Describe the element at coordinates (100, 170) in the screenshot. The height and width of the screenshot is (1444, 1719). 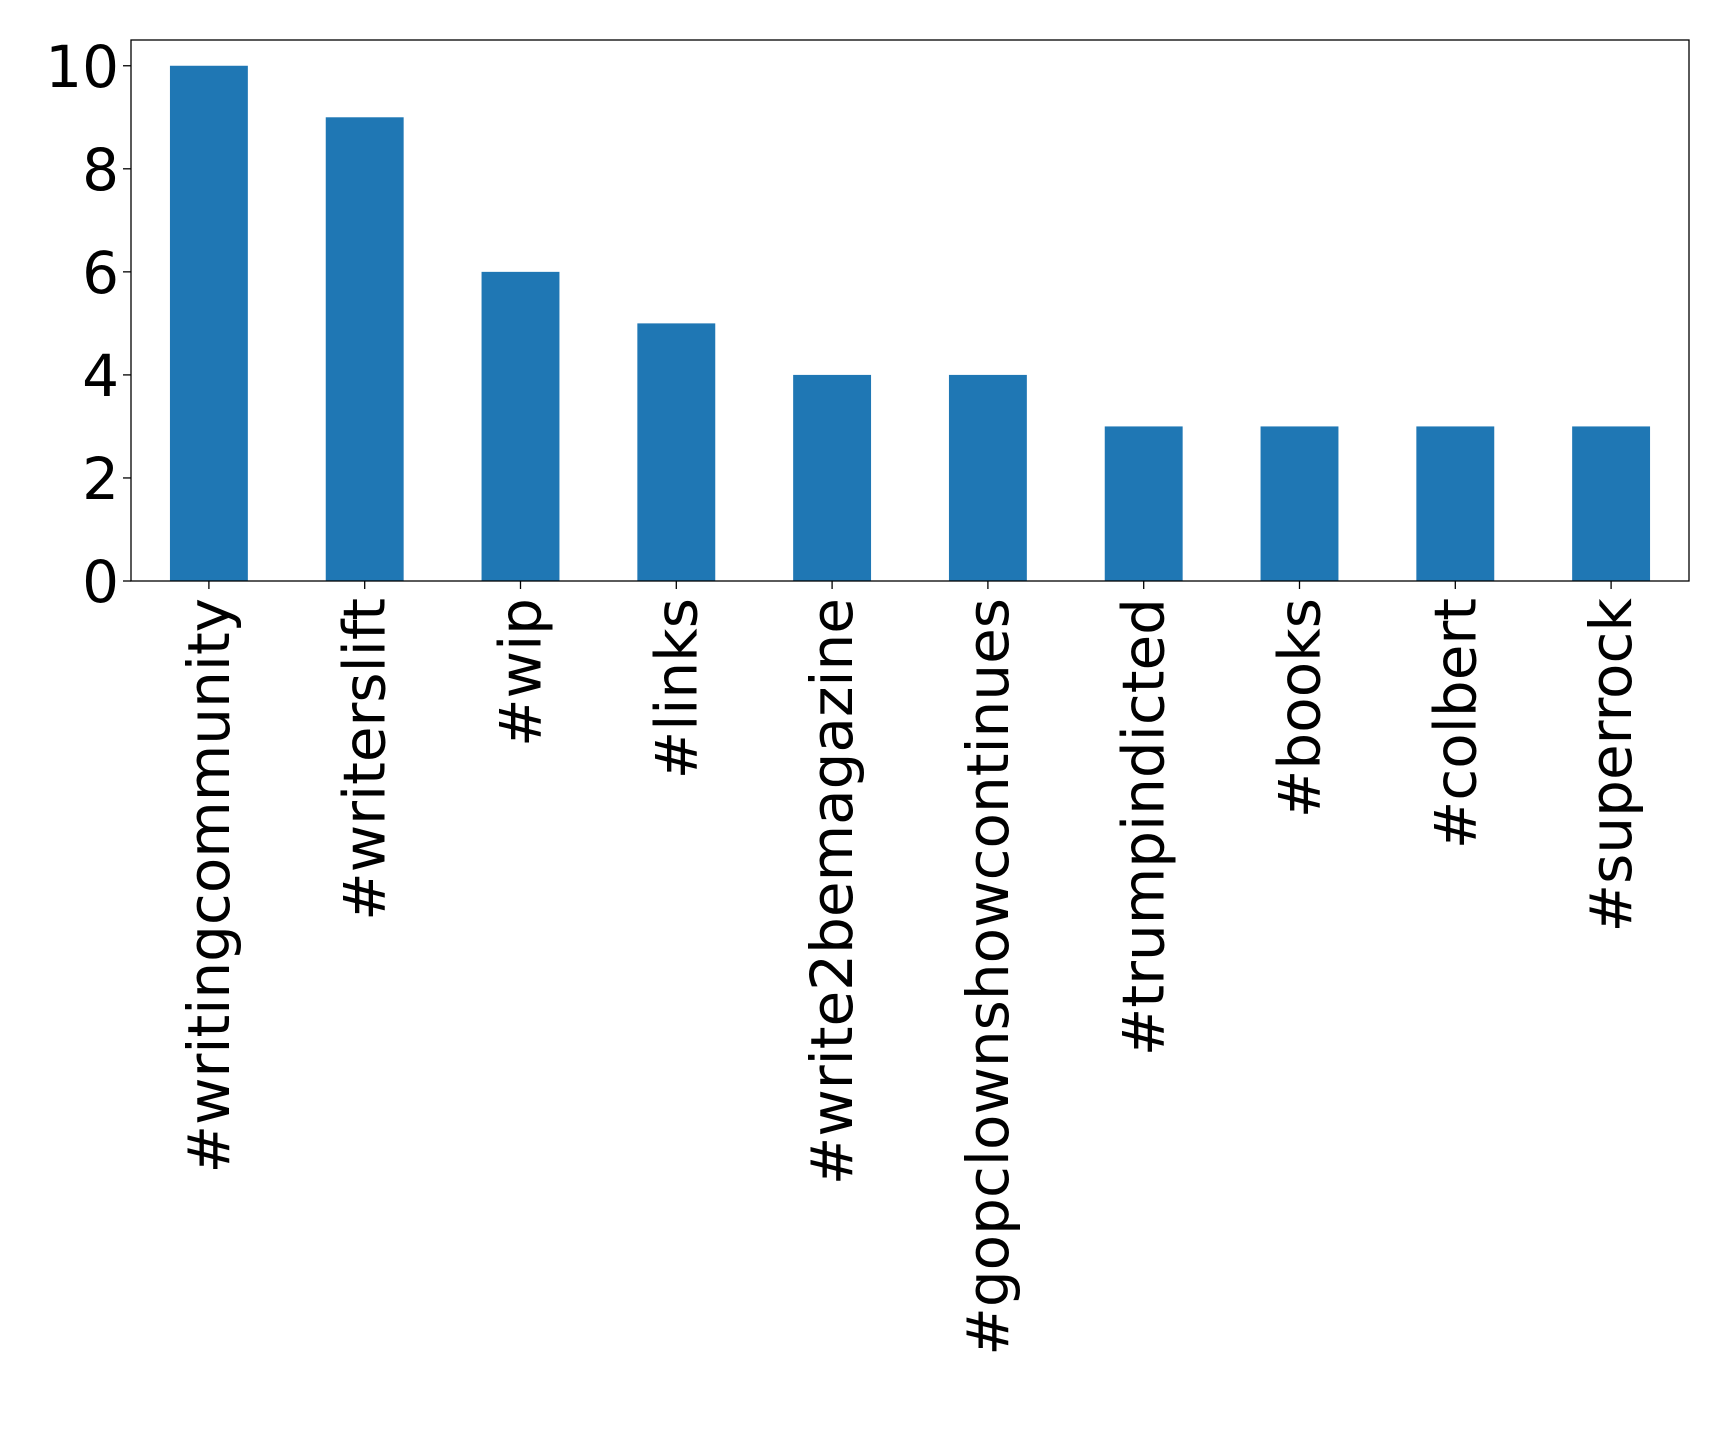
I see `y-tick-label: 8` at that location.